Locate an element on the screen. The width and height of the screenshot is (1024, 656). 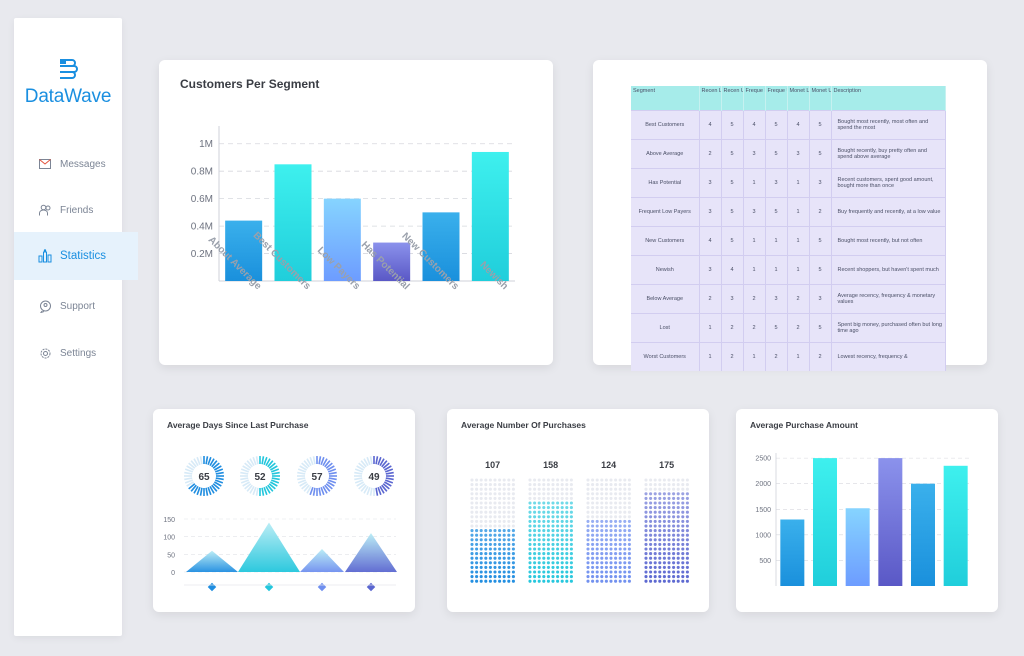
sidebar-item-settings: Settings is located at coordinates (68, 353).